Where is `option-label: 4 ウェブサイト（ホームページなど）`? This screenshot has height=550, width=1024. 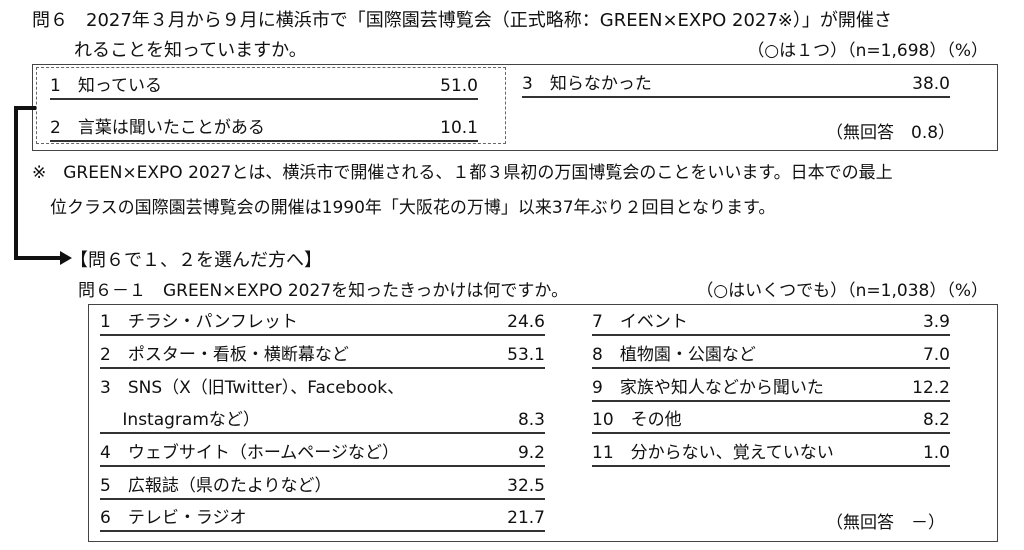
option-label: 4 ウェブサイト（ホームページなど） is located at coordinates (249, 453).